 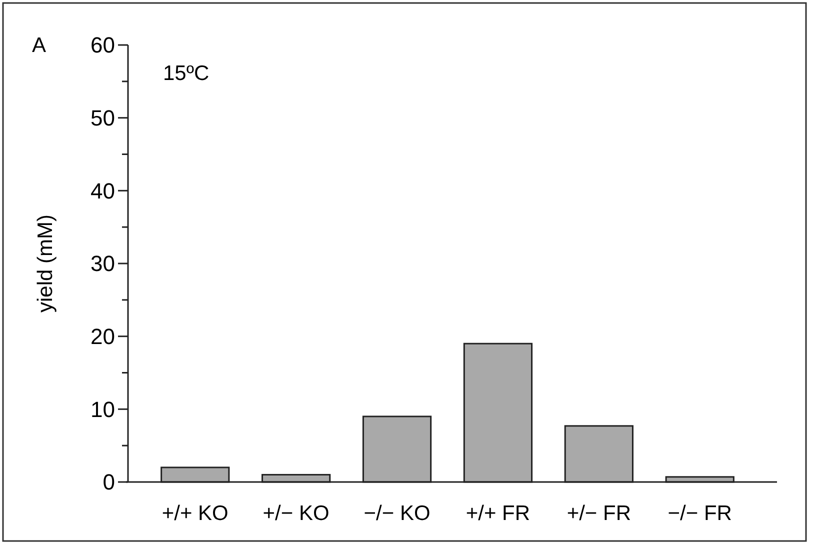 I want to click on y-tick-label: 50, so click(x=102, y=118).